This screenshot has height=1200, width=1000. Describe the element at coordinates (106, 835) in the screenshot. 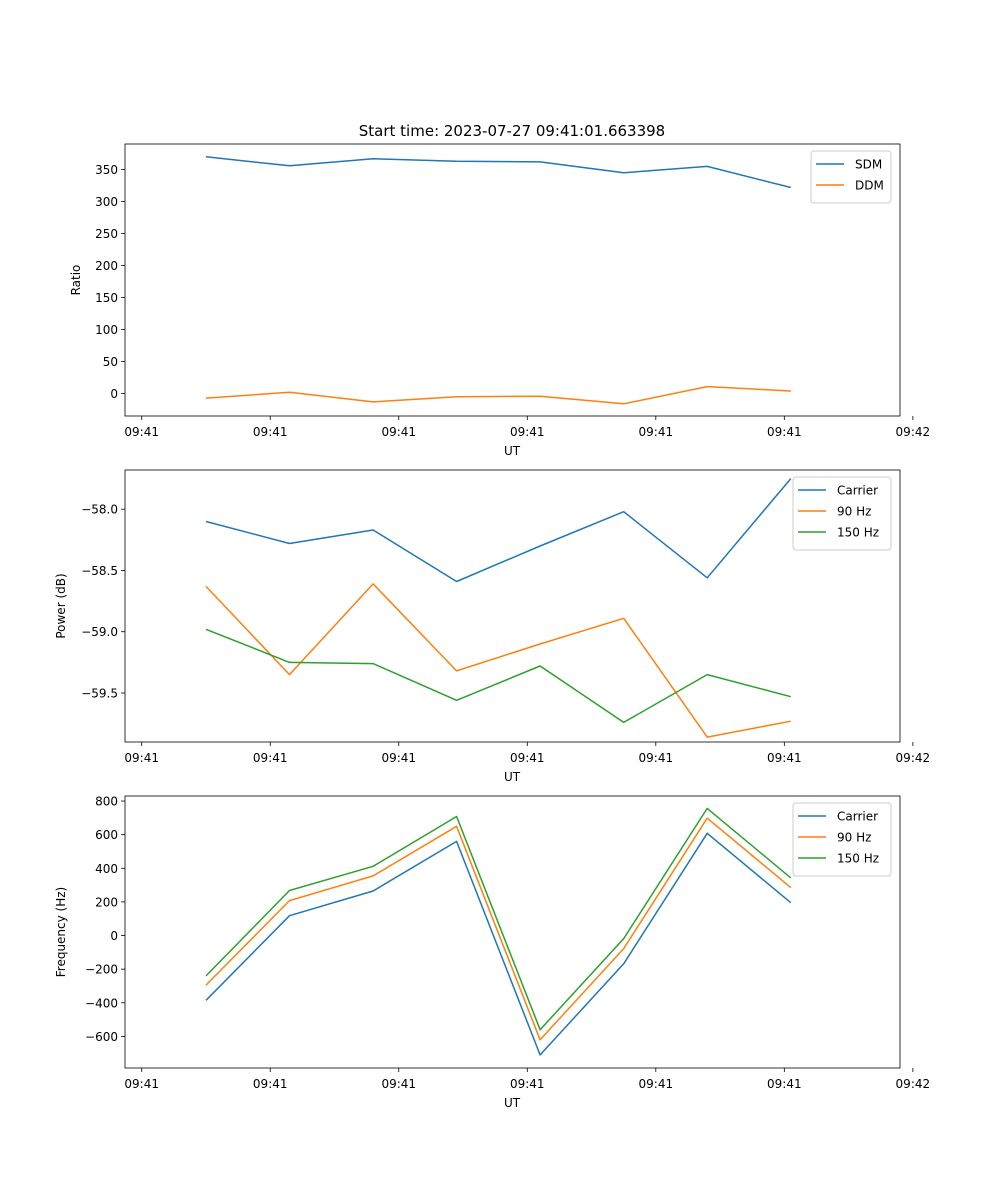

I see `y-tick-label: 600` at that location.